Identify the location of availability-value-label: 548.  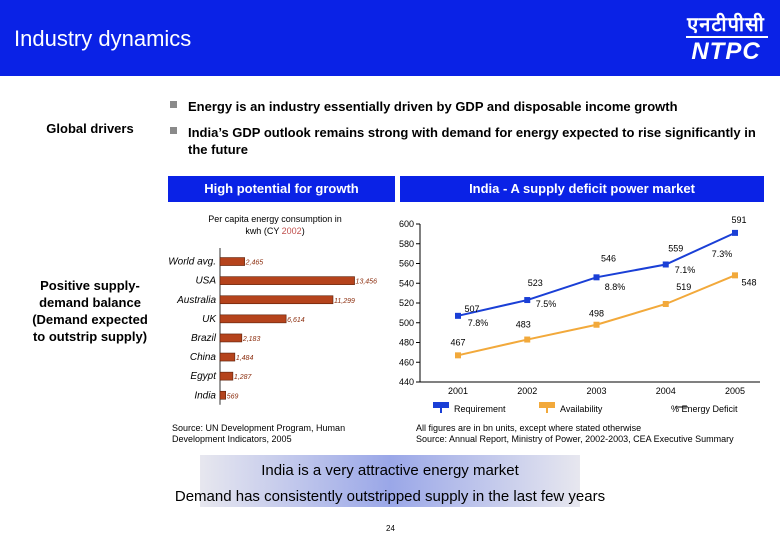
(748, 282).